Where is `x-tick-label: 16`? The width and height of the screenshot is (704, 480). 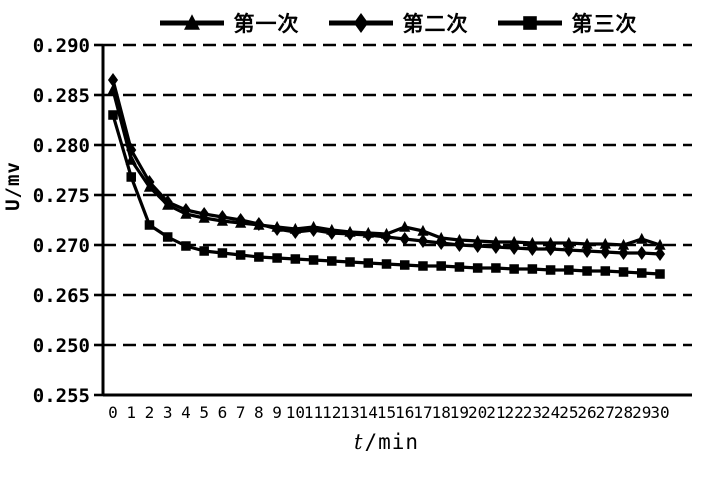
x-tick-label: 16 is located at coordinates (404, 412).